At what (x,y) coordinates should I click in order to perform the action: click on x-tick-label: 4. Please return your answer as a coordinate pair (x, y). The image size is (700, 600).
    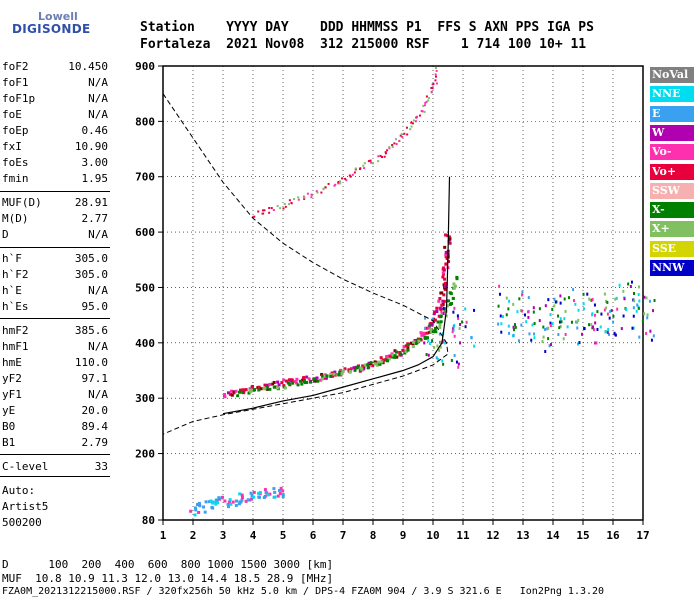
    Looking at the image, I should click on (253, 535).